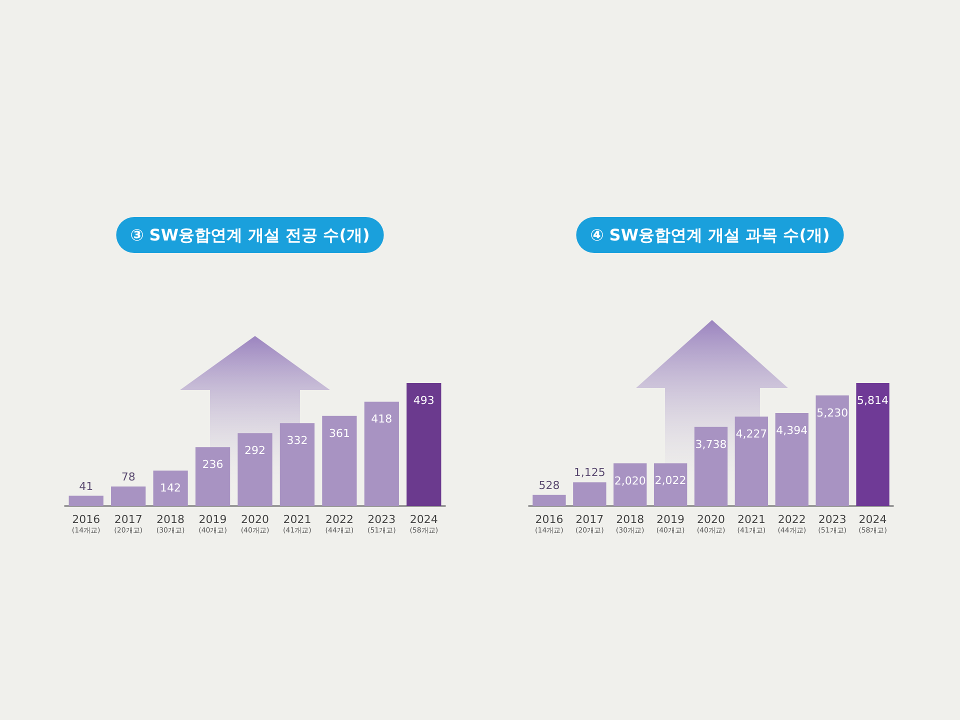 This screenshot has width=960, height=720. I want to click on data-label: 5,814, so click(873, 400).